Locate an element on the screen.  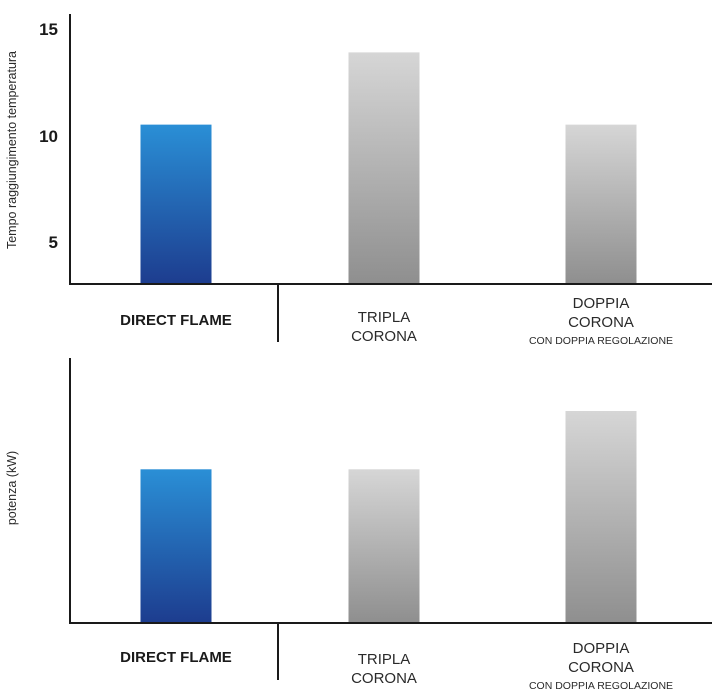
y-tick-label: 5 is located at coordinates (53, 242).